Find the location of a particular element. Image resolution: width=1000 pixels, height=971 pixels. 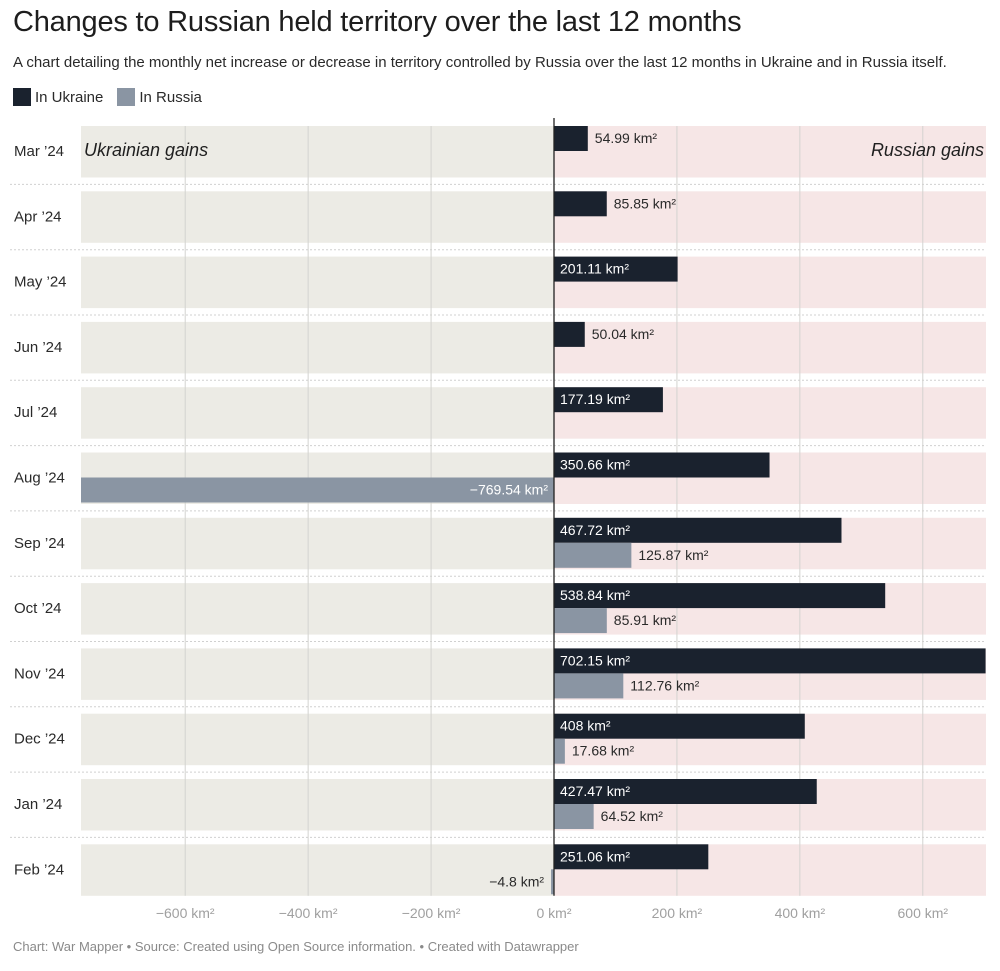

x-tick-label: −600 km² is located at coordinates (185, 913).